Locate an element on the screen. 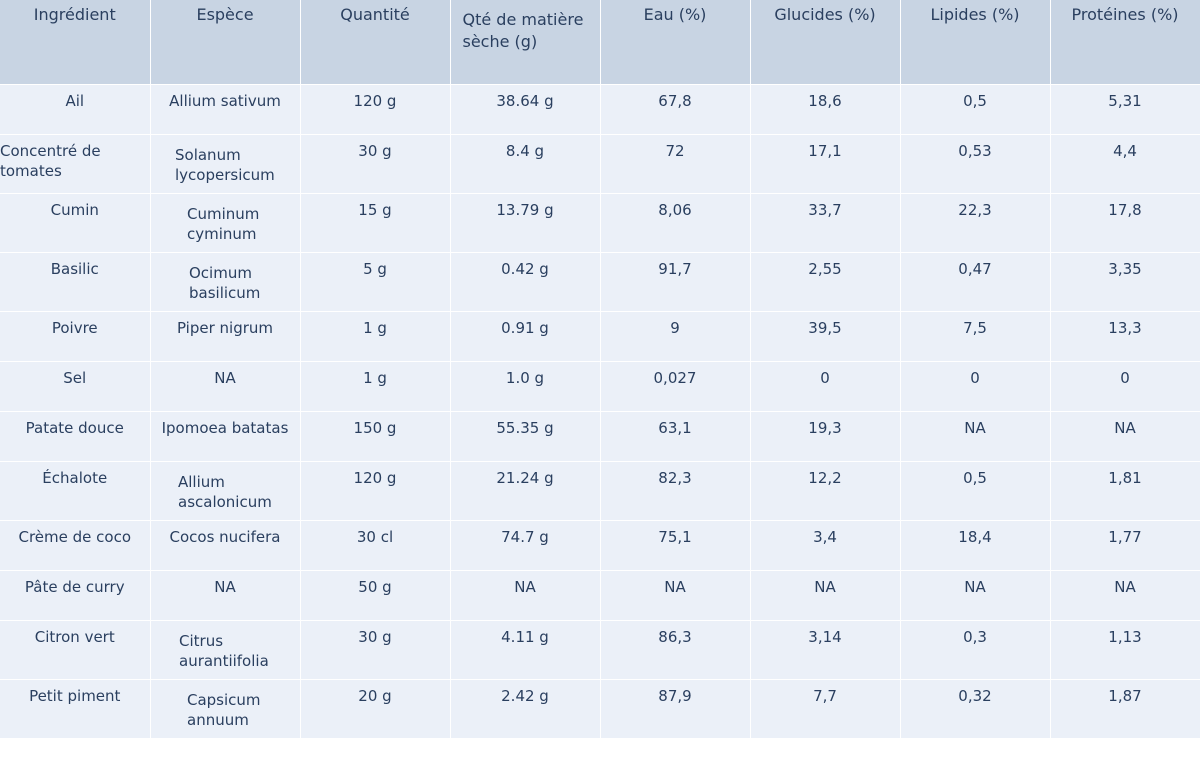  cell-carbs: NA is located at coordinates (825, 595).